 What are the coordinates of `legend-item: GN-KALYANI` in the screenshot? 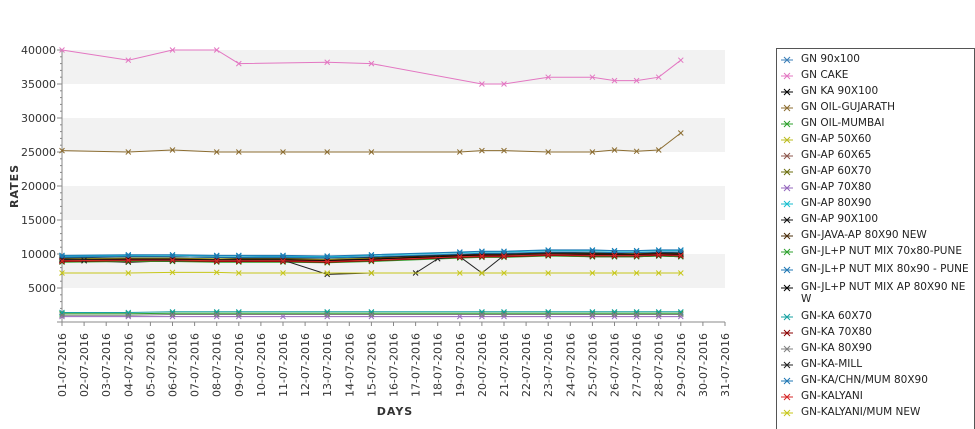 It's located at (875, 396).